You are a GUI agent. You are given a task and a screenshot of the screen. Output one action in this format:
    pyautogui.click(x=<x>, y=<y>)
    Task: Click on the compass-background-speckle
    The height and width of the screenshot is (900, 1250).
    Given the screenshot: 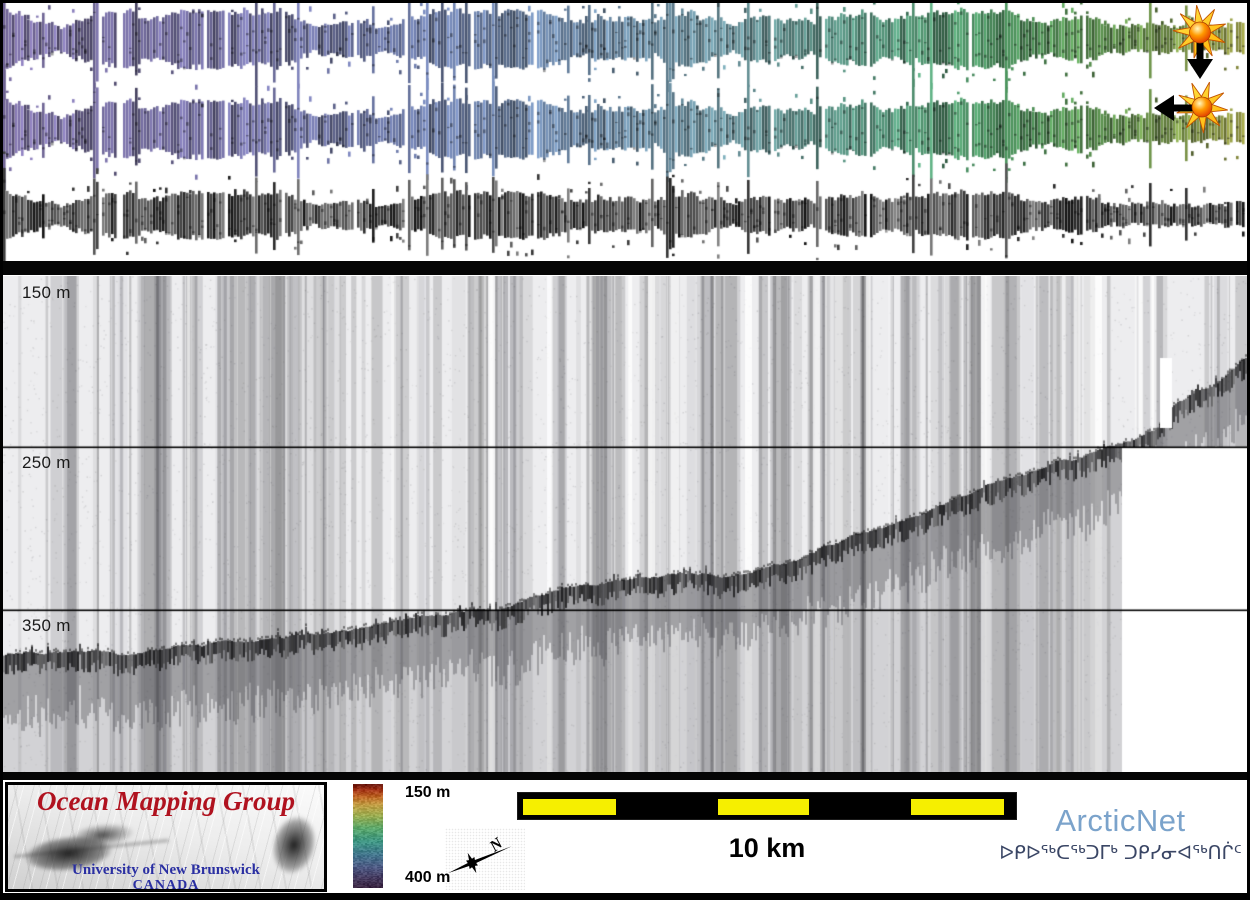 What is the action you would take?
    pyautogui.click(x=485, y=859)
    